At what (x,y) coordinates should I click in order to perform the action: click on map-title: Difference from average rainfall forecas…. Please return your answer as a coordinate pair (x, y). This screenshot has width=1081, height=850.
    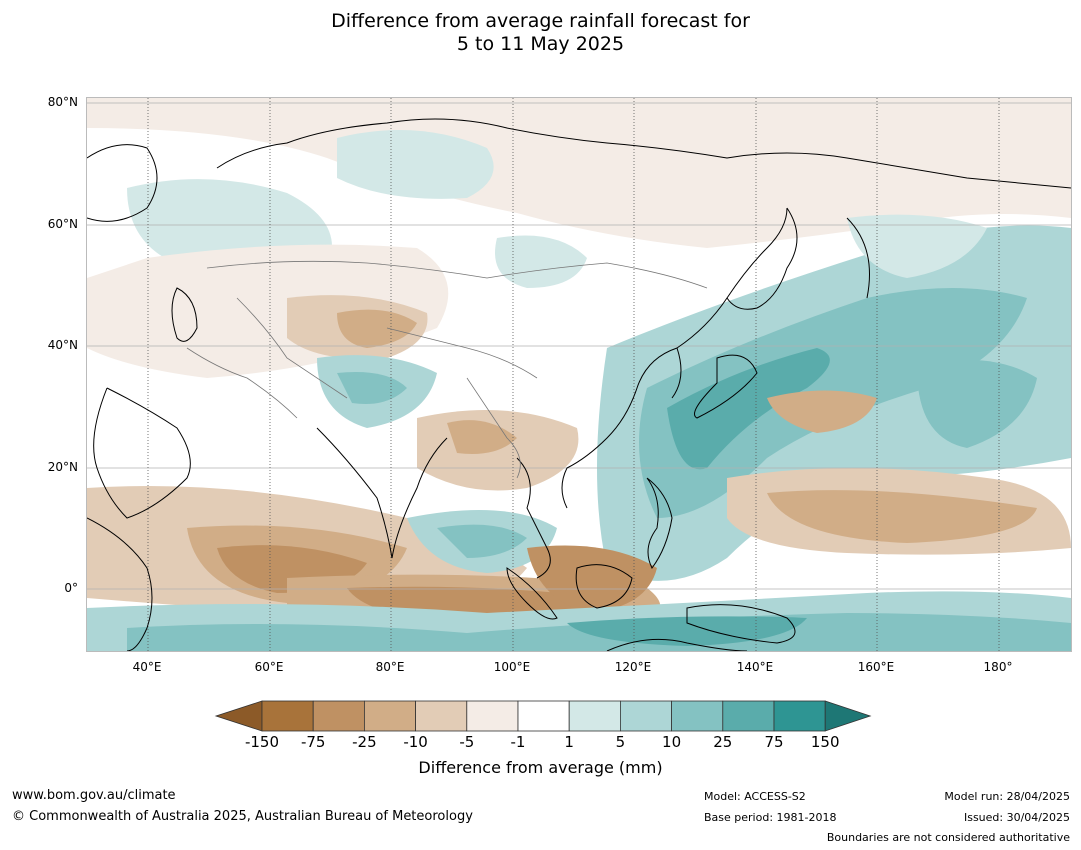
    Looking at the image, I should click on (540, 33).